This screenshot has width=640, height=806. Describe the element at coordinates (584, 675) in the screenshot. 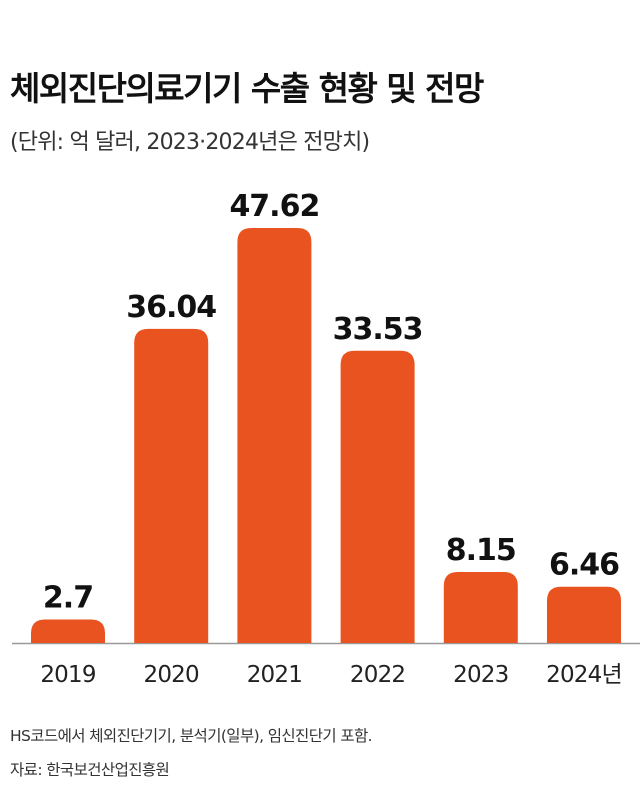

I see `x-tick-label: 2024년` at that location.